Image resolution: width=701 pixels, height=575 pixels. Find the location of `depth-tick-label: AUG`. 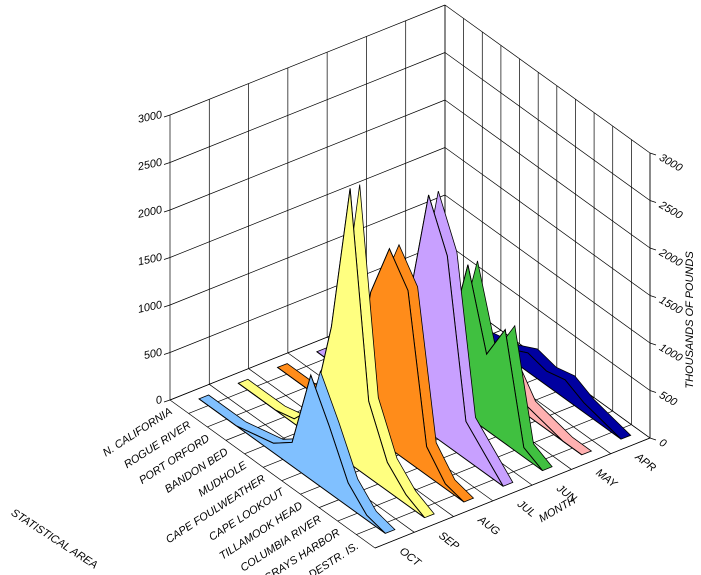

depth-tick-label: AUG is located at coordinates (488, 525).